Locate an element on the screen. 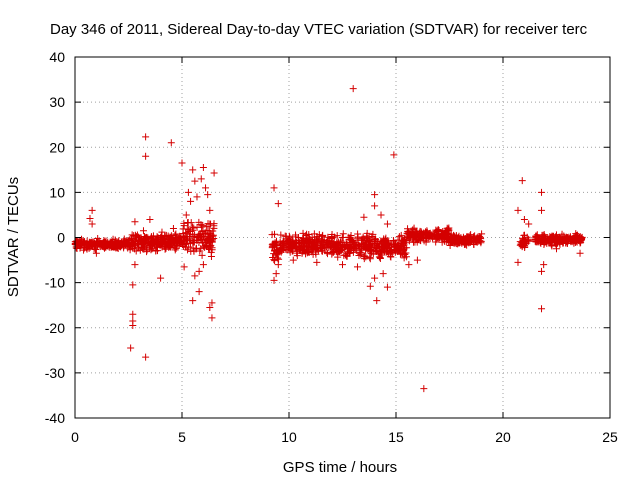  y-axis-title: SDTVAR / TECUs is located at coordinates (13, 237).